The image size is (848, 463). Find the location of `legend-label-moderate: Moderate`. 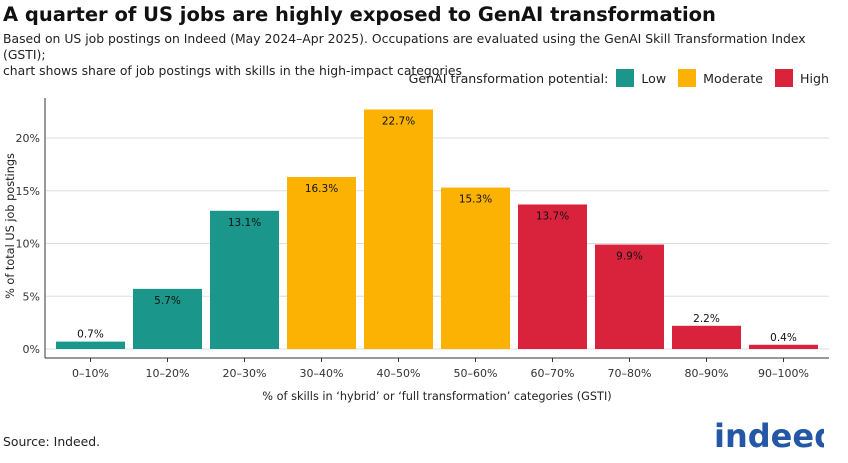

legend-label-moderate: Moderate is located at coordinates (733, 78).